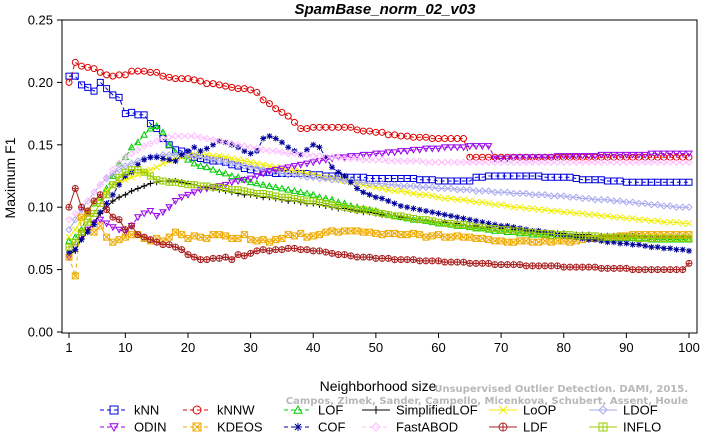 Image resolution: width=702 pixels, height=434 pixels. I want to click on knn-point, so click(689, 182).